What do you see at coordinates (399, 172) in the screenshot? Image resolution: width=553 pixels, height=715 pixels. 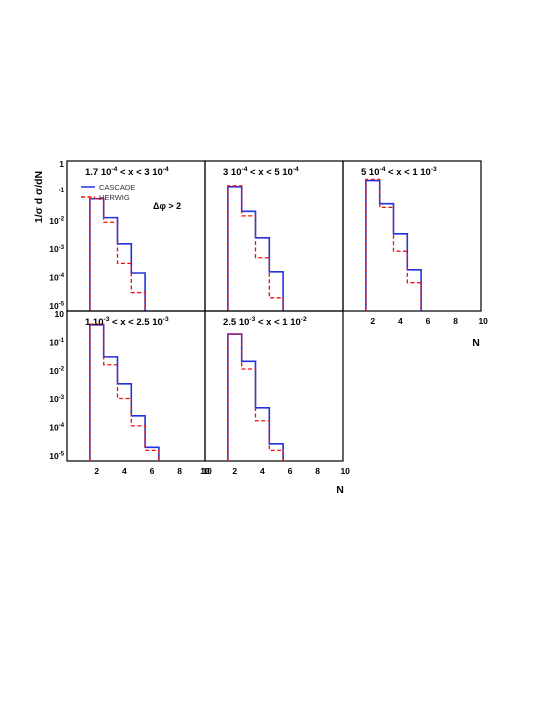 I see `panel-title: 5 10-4 < x < 1 10-3` at bounding box center [399, 172].